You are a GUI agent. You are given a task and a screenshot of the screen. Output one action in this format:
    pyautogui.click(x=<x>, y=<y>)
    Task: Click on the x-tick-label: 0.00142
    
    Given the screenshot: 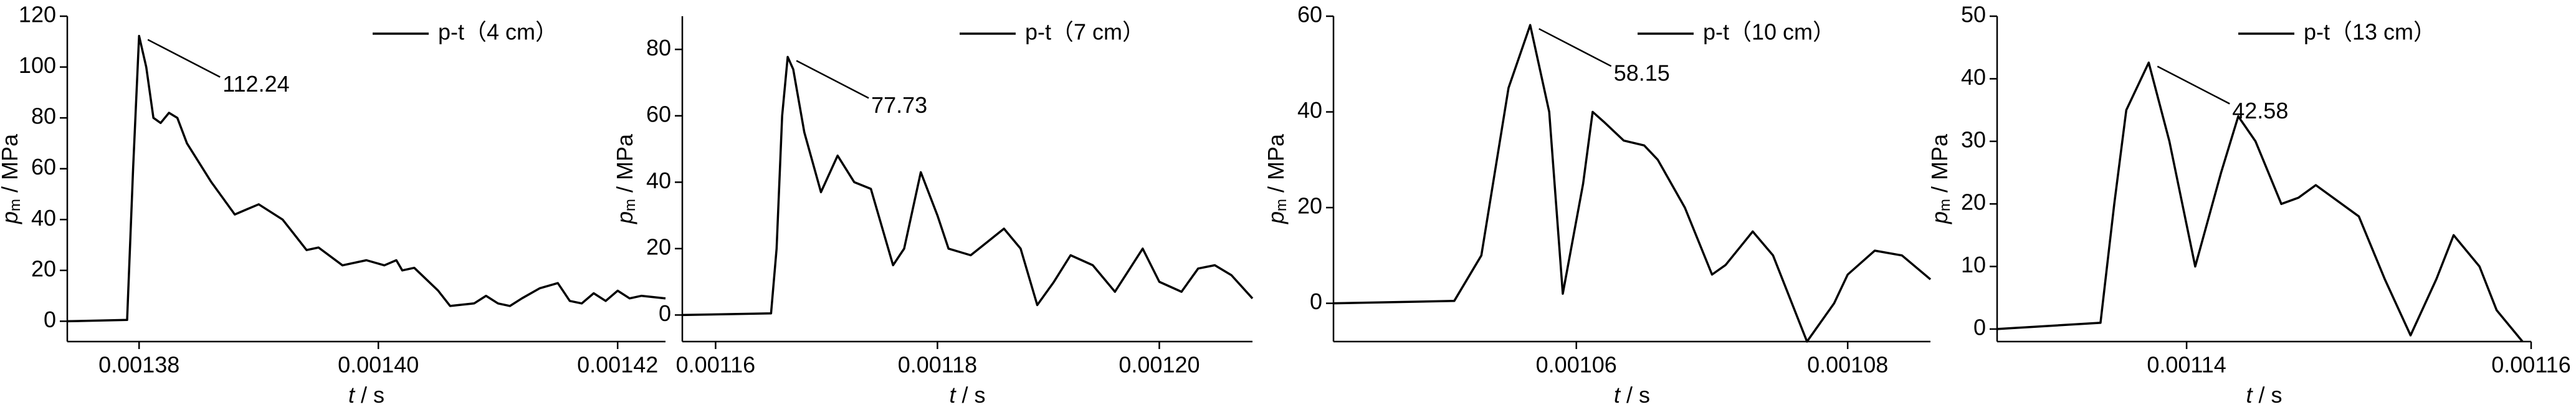 What is the action you would take?
    pyautogui.click(x=617, y=365)
    